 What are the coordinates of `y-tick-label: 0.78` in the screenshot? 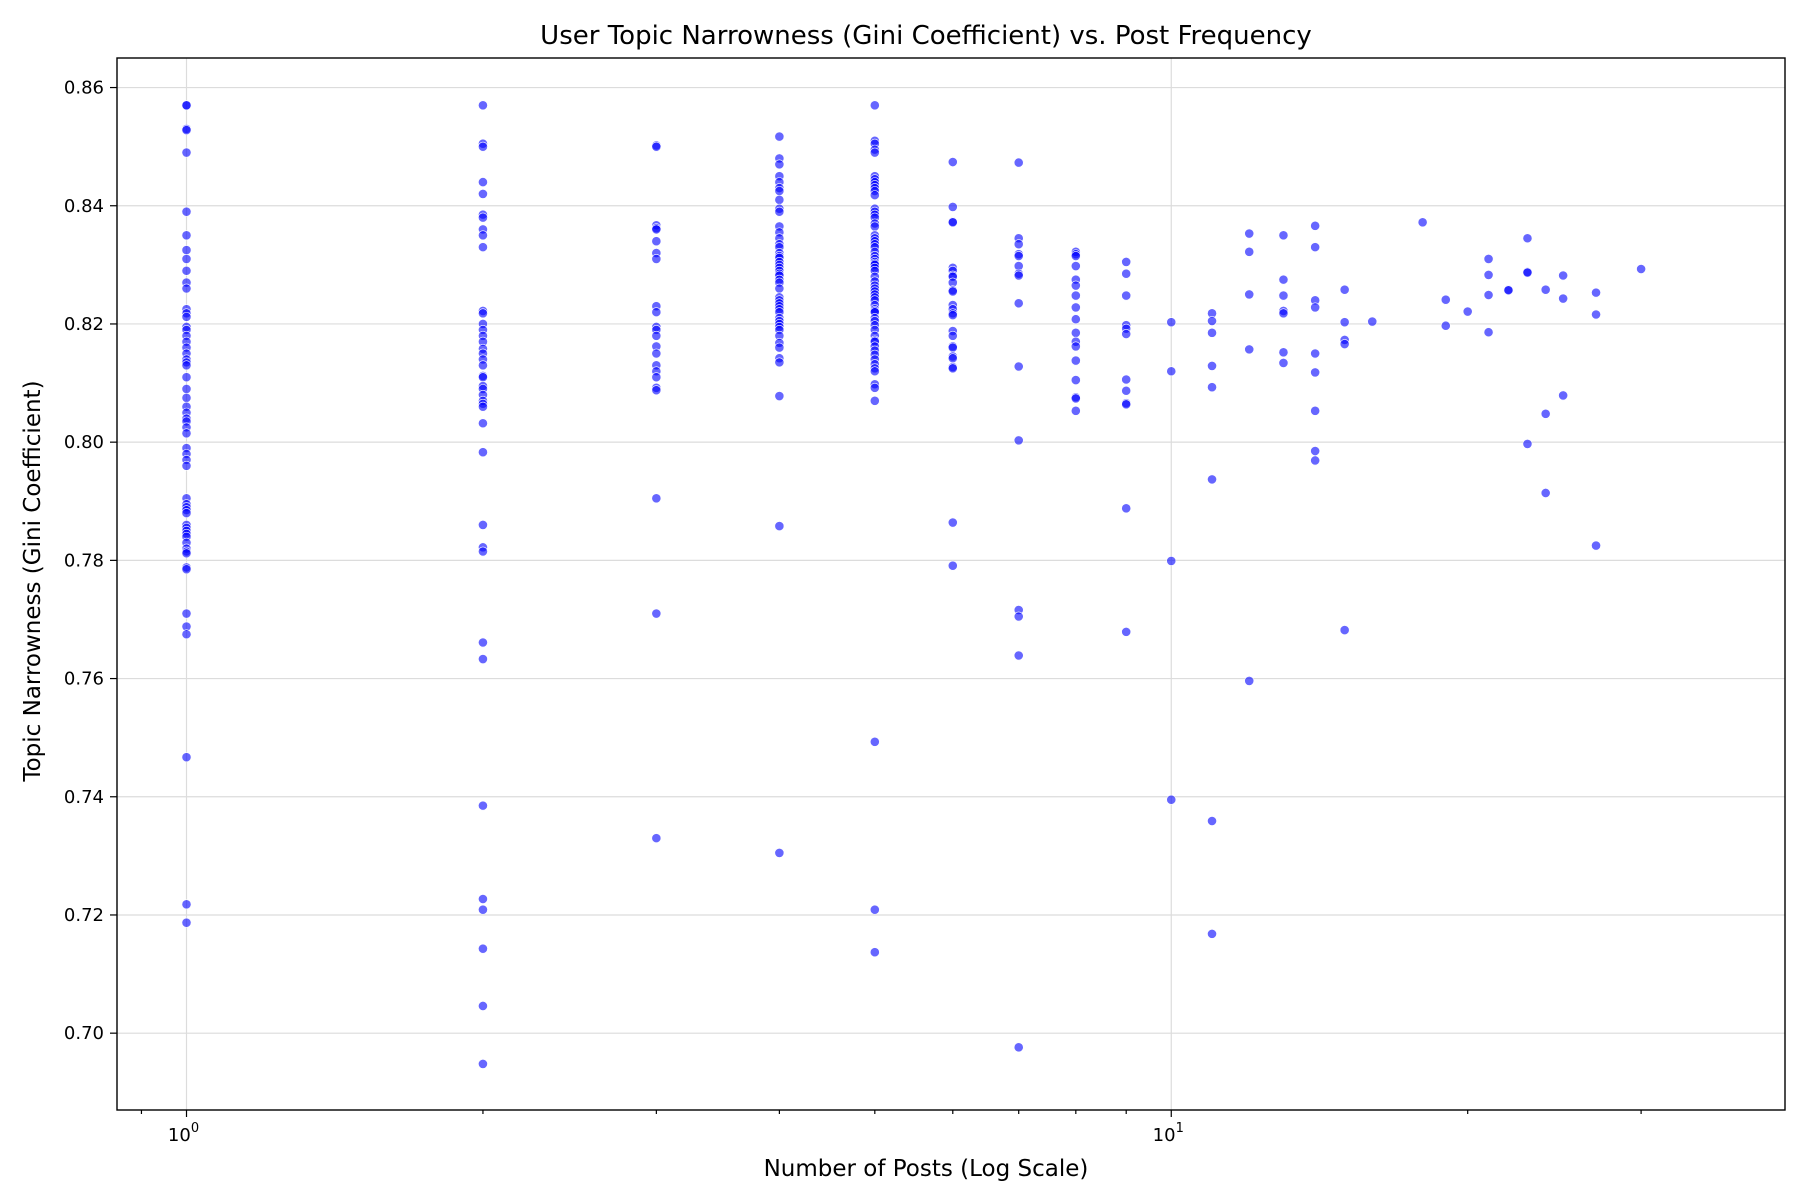 It's located at (84, 560).